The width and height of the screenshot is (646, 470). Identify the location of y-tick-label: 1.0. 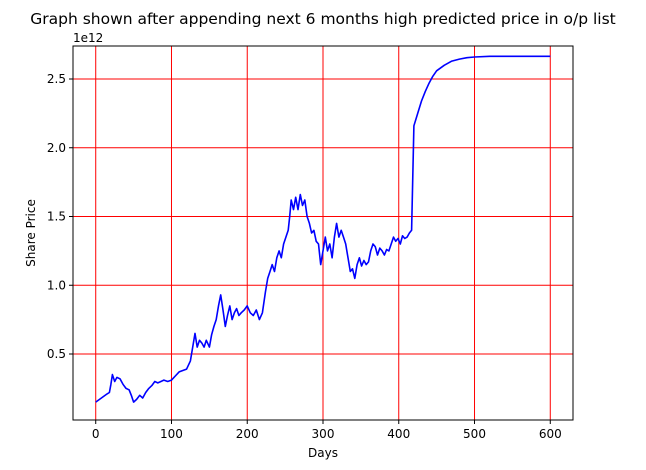
(56, 285).